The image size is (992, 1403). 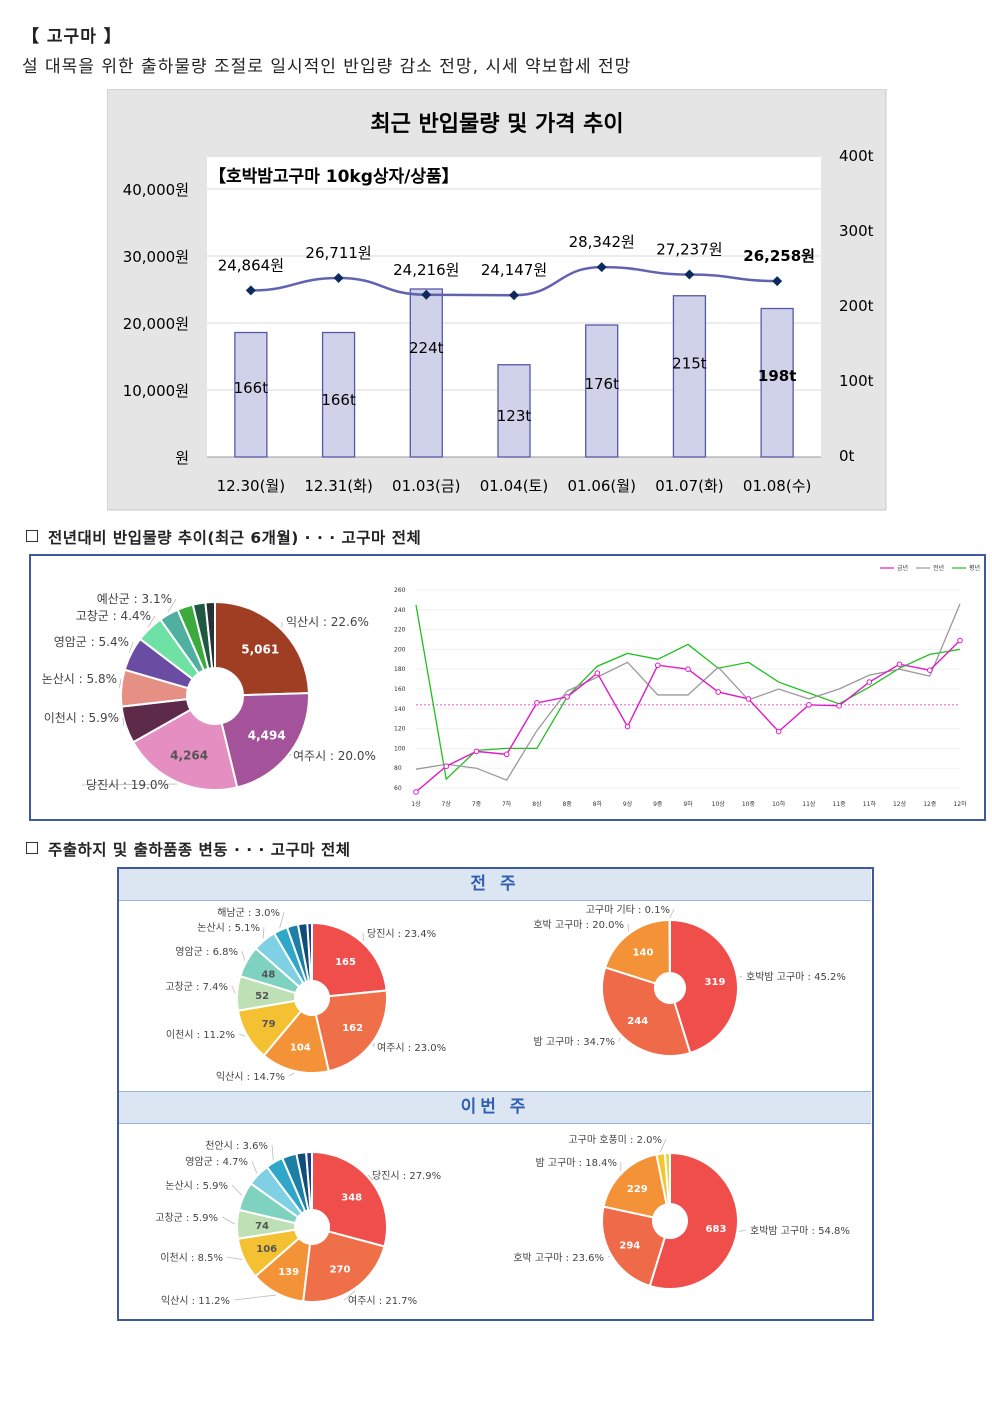 I want to click on pie-category-label: 고구마 기타 : 0.1%, so click(x=628, y=910).